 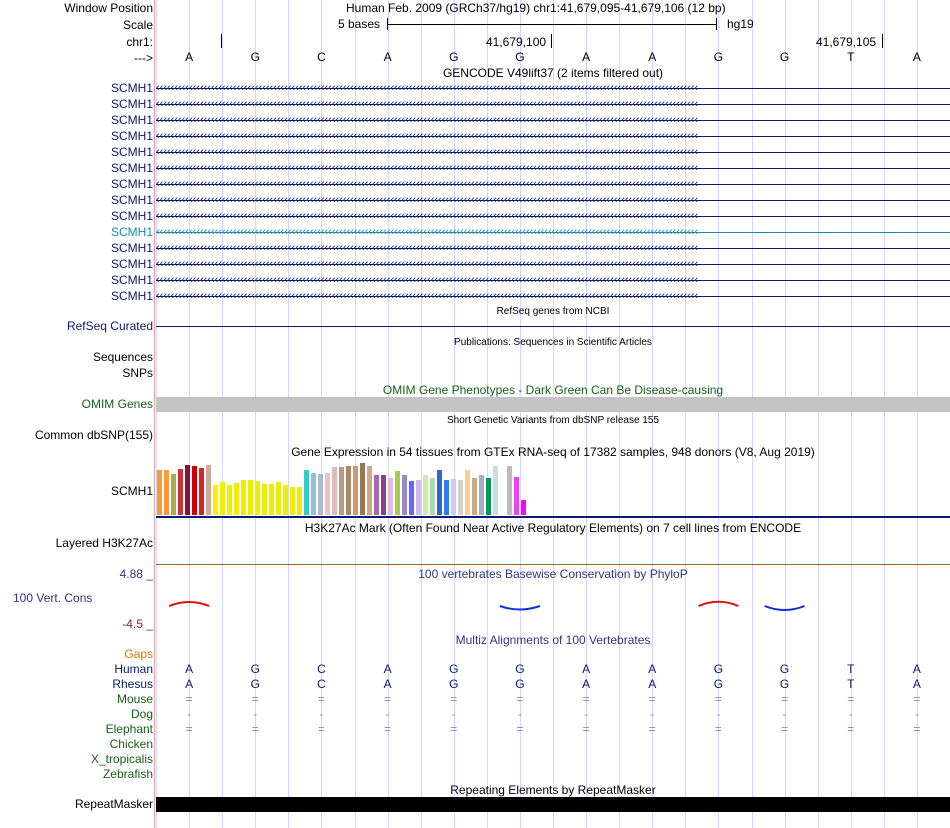 I want to click on multiz-species-label: Human, so click(x=133, y=669).